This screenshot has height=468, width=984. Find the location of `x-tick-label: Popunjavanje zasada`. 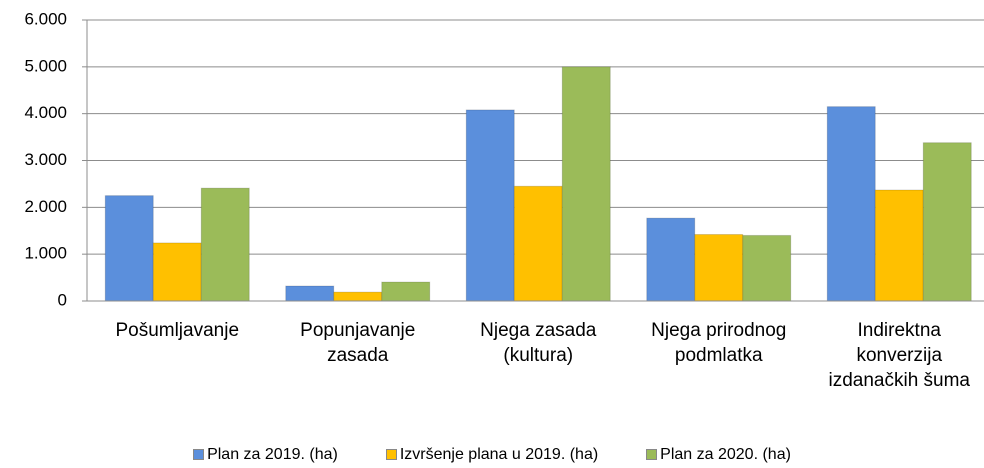

x-tick-label: Popunjavanje zasada is located at coordinates (358, 343).